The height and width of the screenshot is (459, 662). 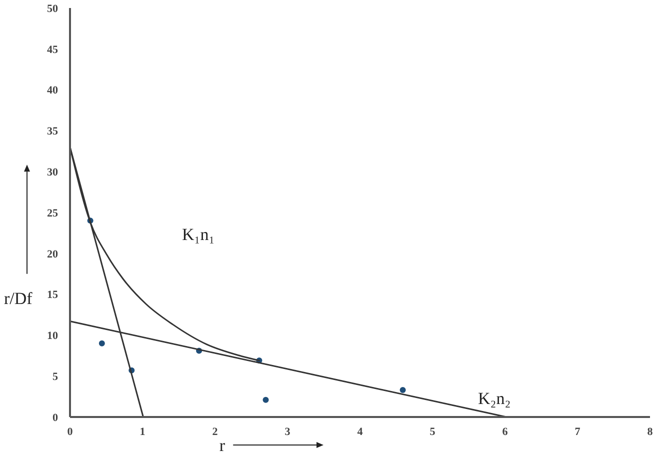 I want to click on y-tick-label: 30, so click(x=52, y=172).